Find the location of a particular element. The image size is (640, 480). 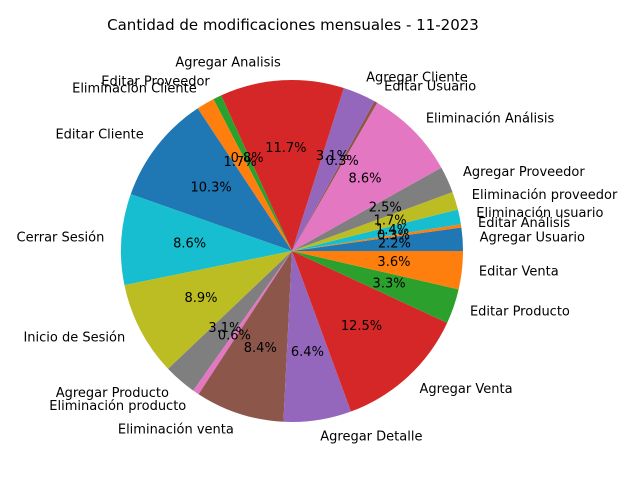

pie-slice-cerrar-sesion is located at coordinates (206, 240).